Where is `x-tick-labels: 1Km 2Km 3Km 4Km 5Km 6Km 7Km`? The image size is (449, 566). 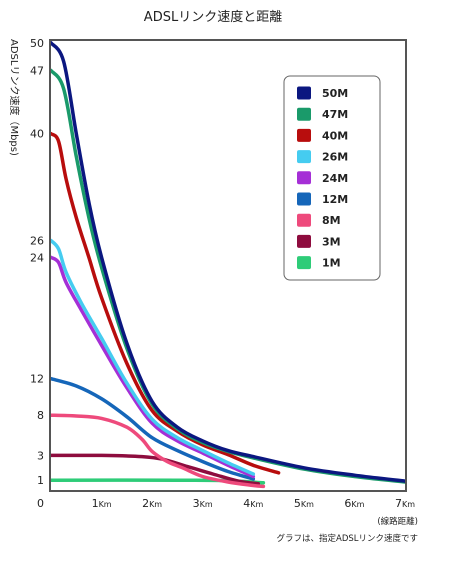 x-tick-labels: 1Km 2Km 3Km 4Km 5Km 6Km 7Km is located at coordinates (254, 503).